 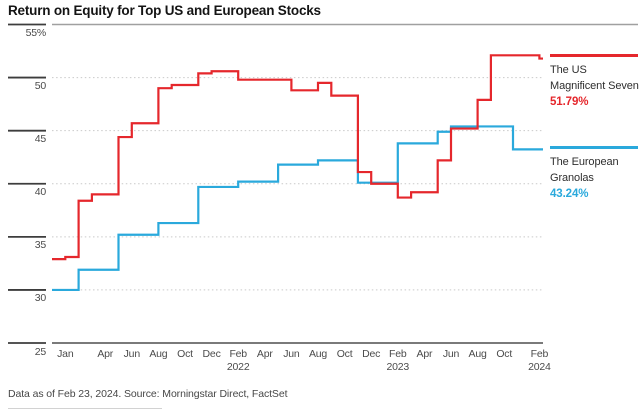 What do you see at coordinates (238, 367) in the screenshot?
I see `x-year-label: 2022` at bounding box center [238, 367].